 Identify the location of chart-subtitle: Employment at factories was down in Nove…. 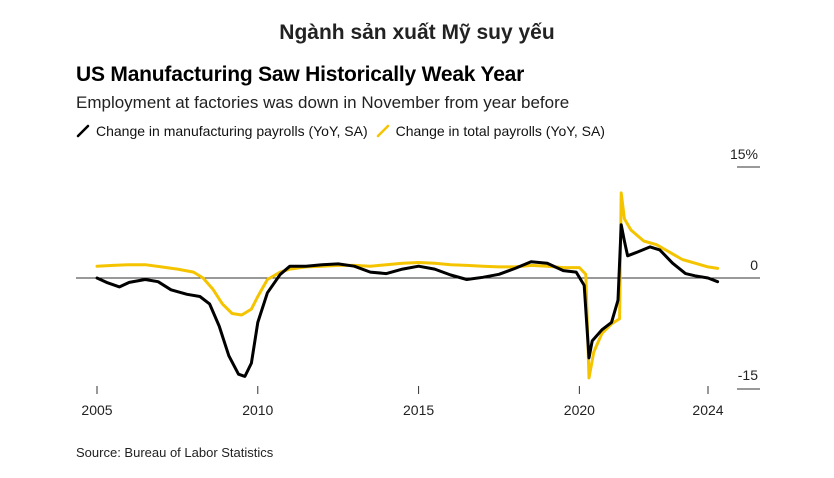
(323, 102).